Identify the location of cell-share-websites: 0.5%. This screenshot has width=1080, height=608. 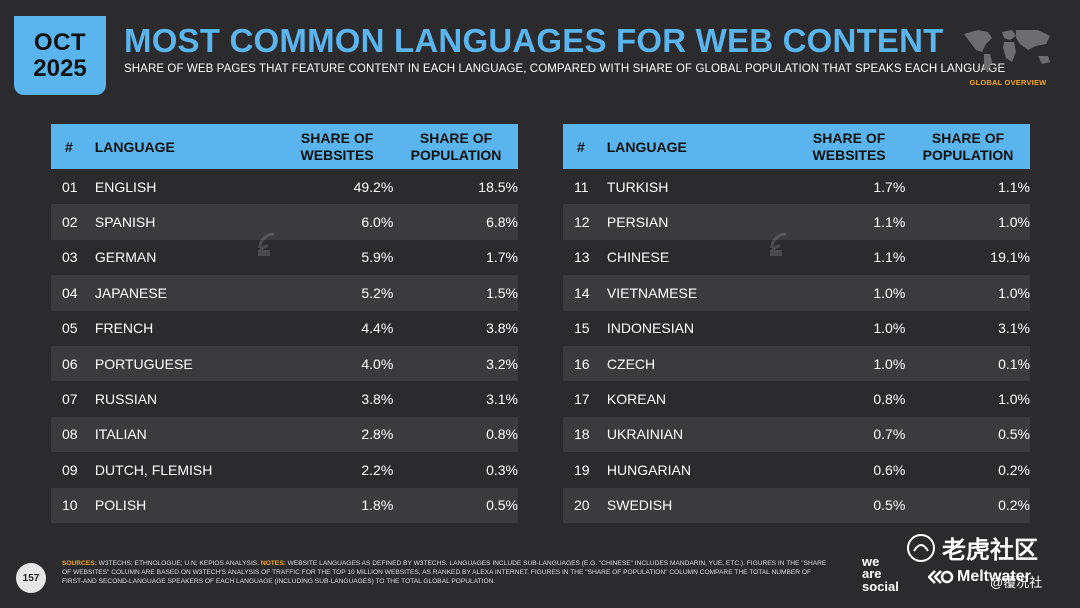
(889, 505).